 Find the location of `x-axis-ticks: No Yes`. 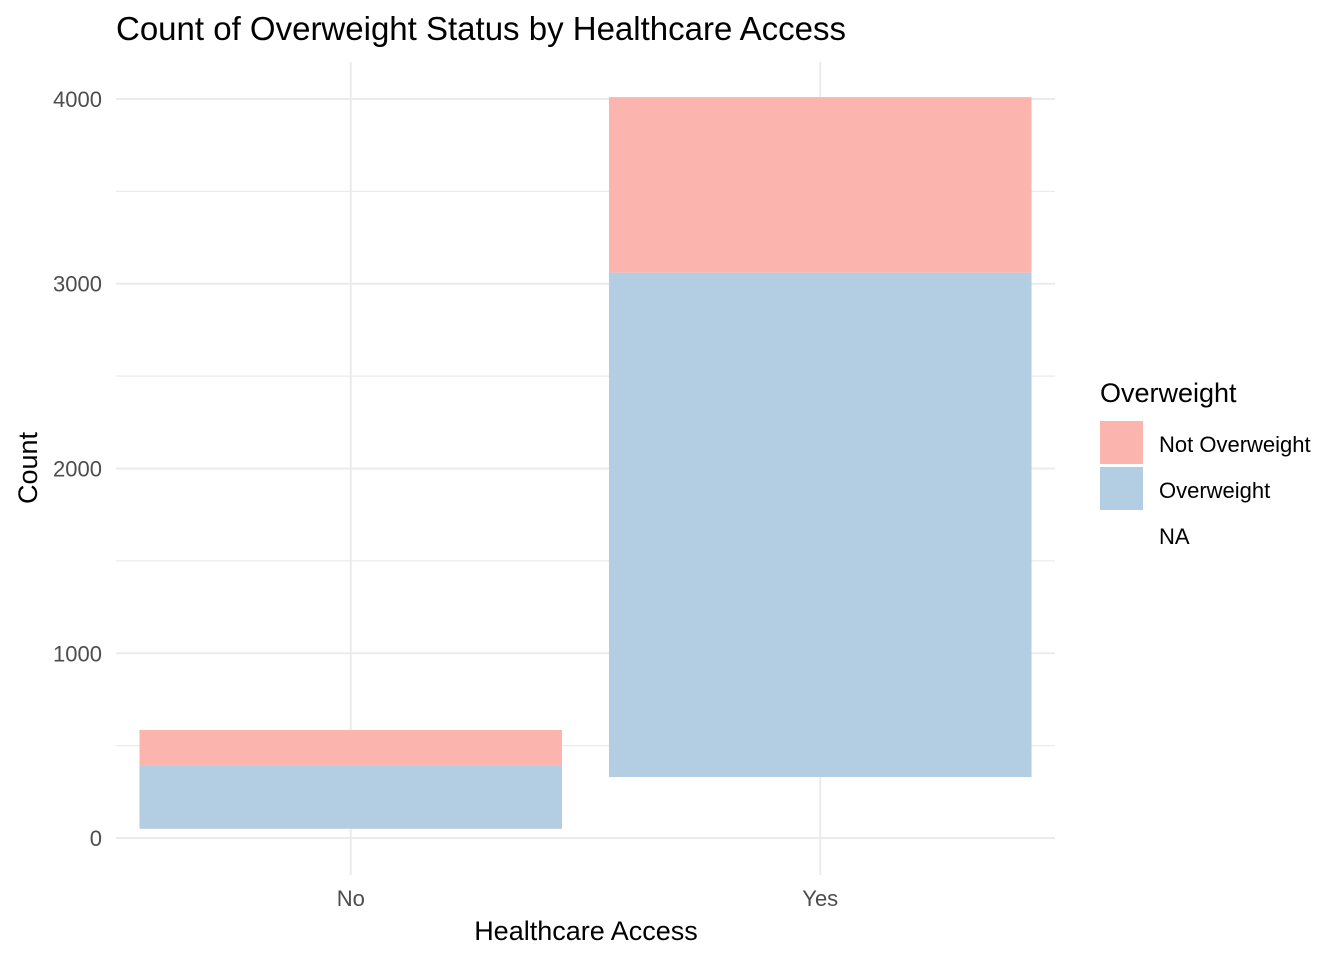

x-axis-ticks: No Yes is located at coordinates (588, 898).